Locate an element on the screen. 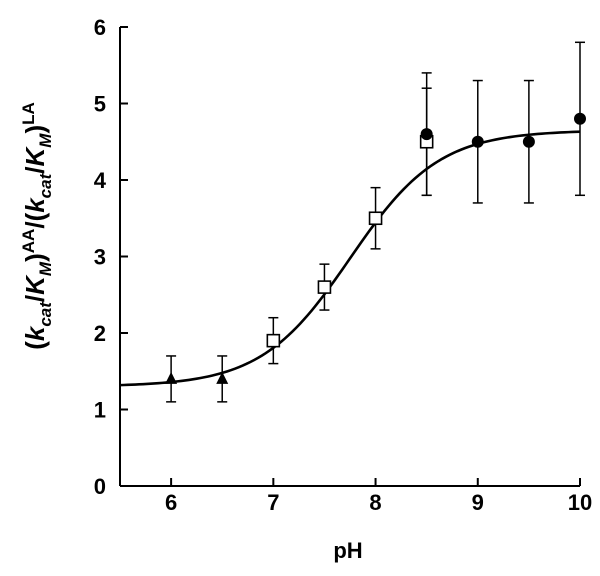 Image resolution: width=600 pixels, height=576 pixels. x-ticks: 6 7 8 9 10 is located at coordinates (378, 496).